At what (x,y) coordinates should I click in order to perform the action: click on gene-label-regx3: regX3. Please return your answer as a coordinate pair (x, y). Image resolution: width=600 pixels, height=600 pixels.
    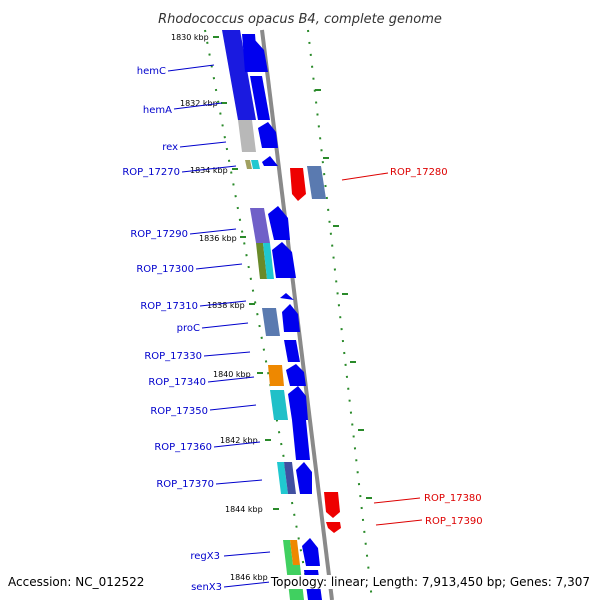
    Looking at the image, I should click on (205, 556).